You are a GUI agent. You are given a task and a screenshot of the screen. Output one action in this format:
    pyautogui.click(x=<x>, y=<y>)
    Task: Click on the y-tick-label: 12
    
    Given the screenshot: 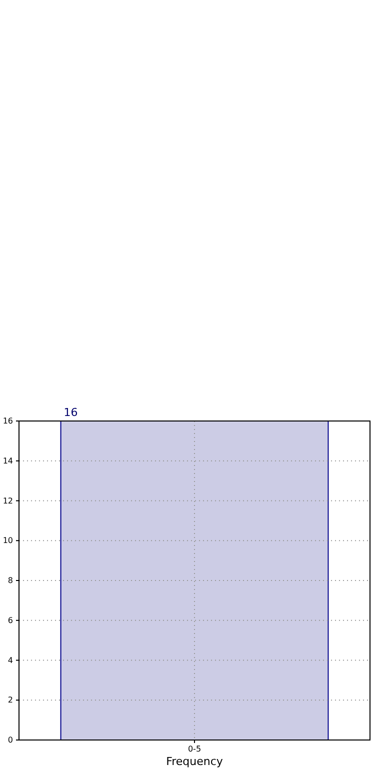 What is the action you would take?
    pyautogui.click(x=7, y=501)
    